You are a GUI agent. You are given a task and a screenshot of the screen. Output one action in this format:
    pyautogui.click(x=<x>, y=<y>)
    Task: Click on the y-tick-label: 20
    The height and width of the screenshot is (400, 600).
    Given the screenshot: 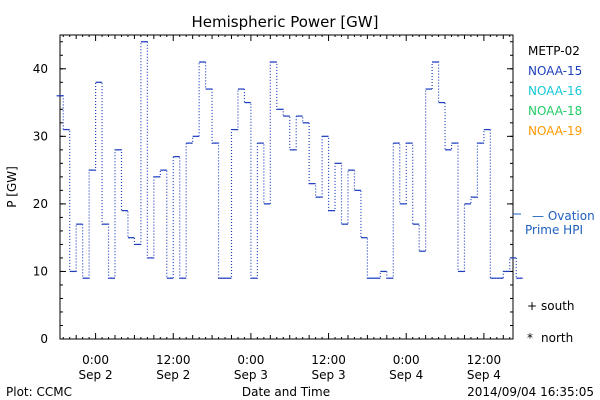 What is the action you would take?
    pyautogui.click(x=40, y=204)
    